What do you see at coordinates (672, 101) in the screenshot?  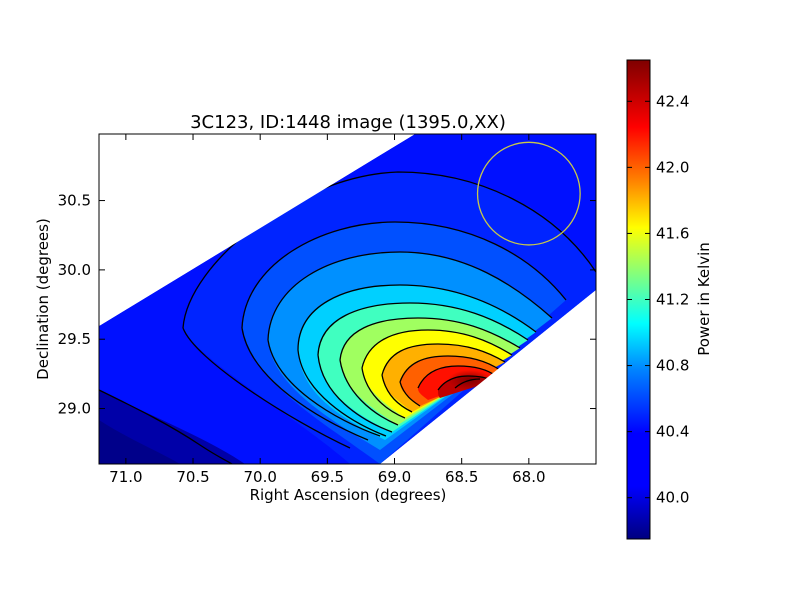 I see `colorbar-tick-label: 42.4` at bounding box center [672, 101].